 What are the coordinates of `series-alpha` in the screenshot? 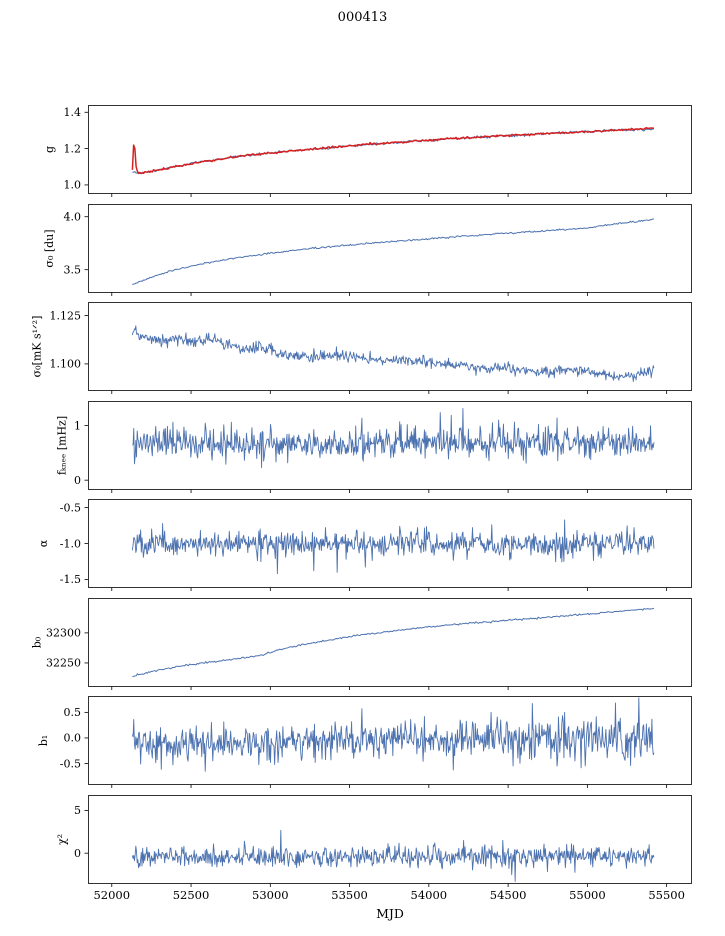 It's located at (393, 547).